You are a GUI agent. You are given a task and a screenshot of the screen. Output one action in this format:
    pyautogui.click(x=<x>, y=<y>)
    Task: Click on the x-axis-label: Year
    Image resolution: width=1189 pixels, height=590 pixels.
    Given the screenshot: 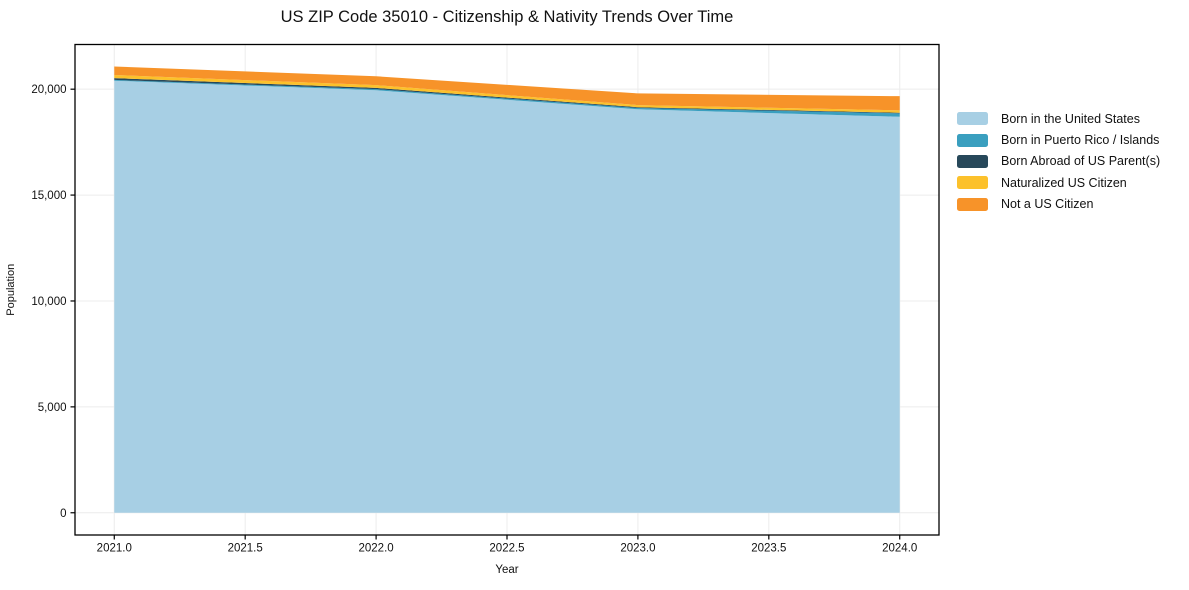 What is the action you would take?
    pyautogui.click(x=506, y=570)
    